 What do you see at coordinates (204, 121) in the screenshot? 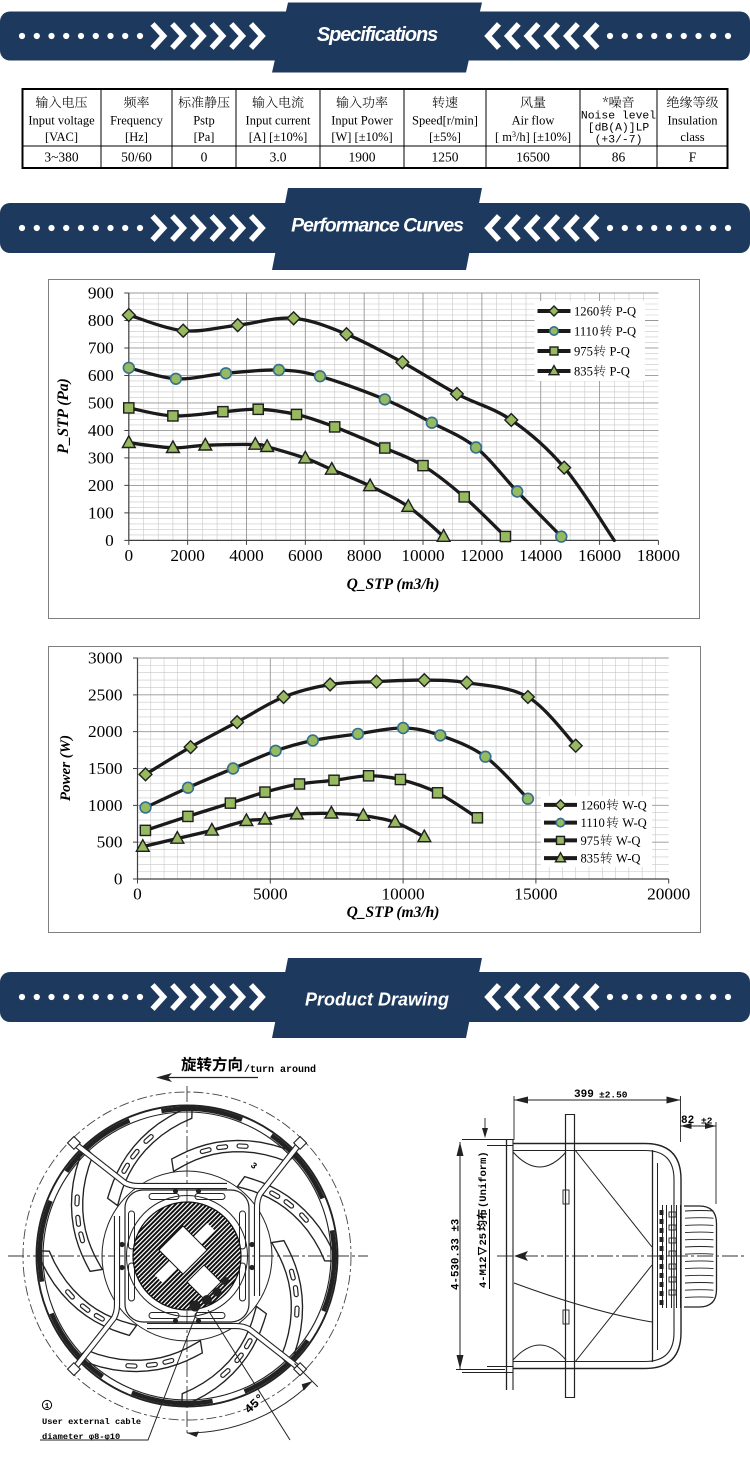
I see `svg-text: Pstp` at bounding box center [204, 121].